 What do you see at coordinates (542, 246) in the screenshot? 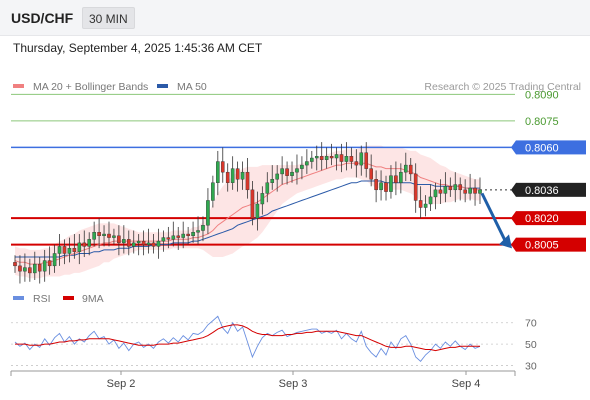
I see `level-label-5: 0.8005` at bounding box center [542, 246].